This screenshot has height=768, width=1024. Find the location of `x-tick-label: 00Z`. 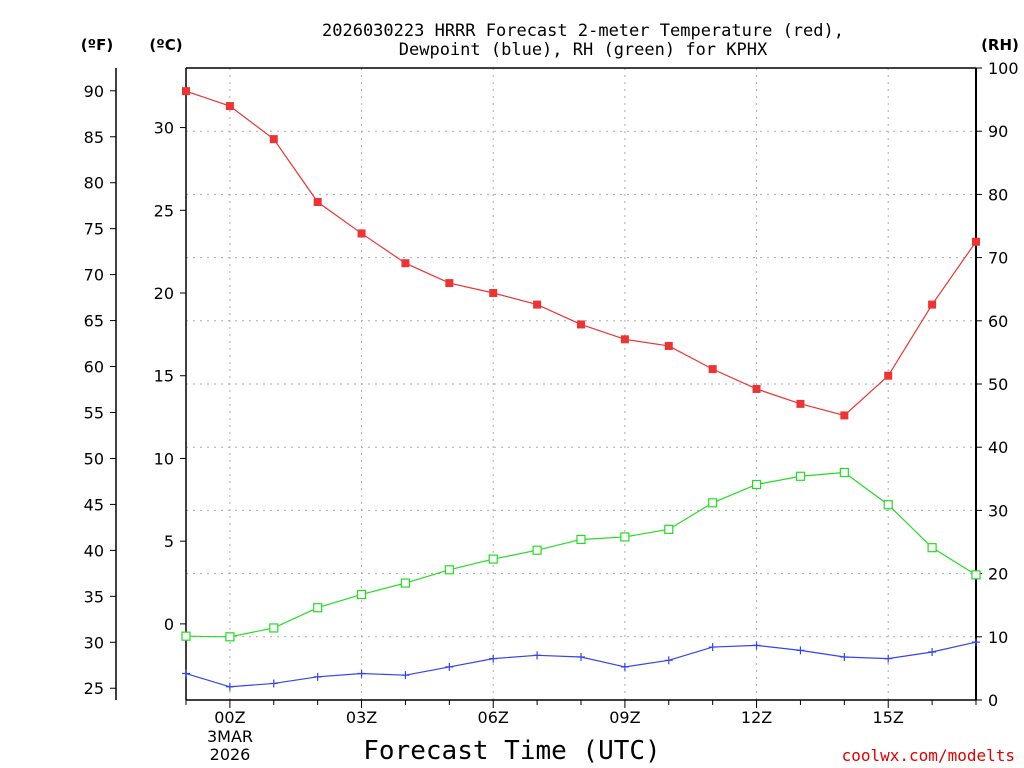

x-tick-label: 00Z is located at coordinates (229, 717).